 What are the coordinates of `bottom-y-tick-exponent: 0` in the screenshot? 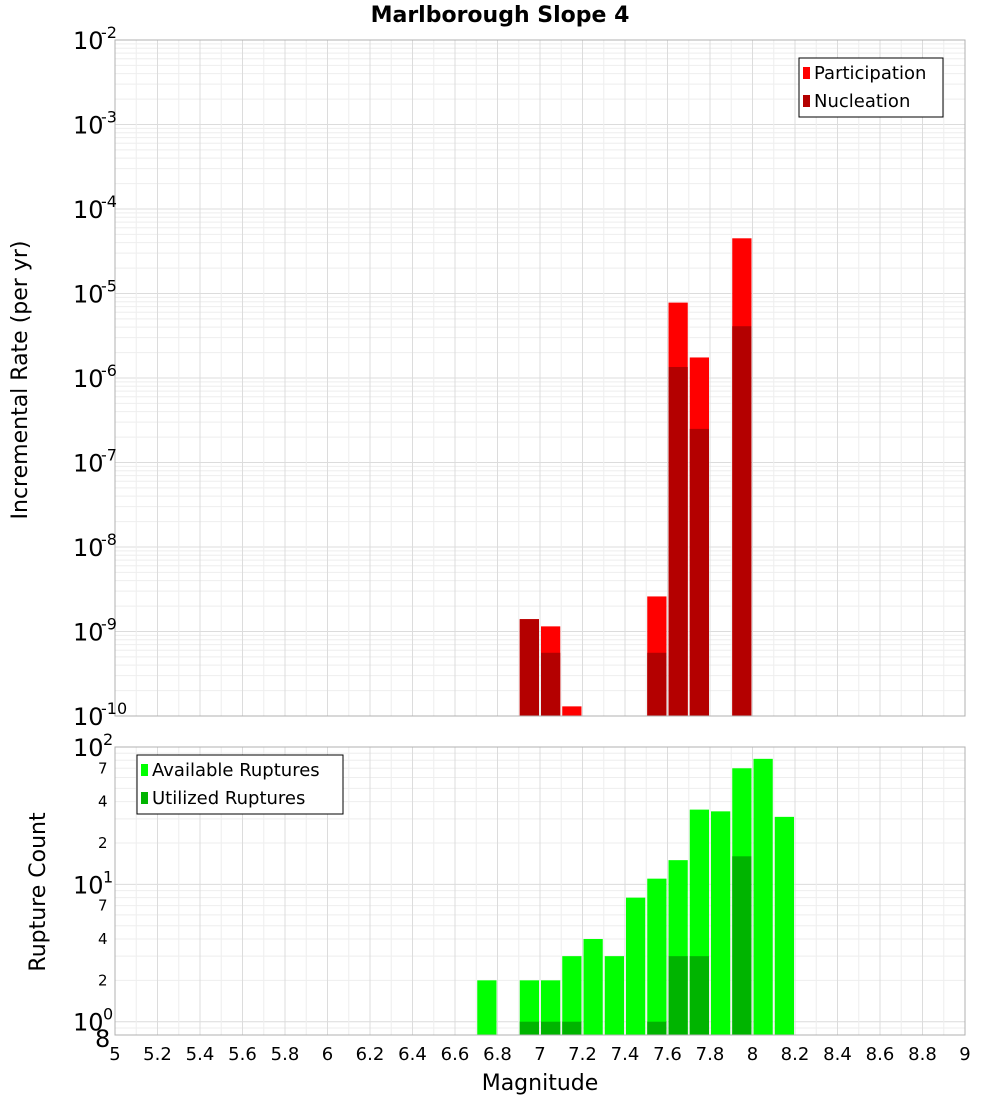 It's located at (108, 1014).